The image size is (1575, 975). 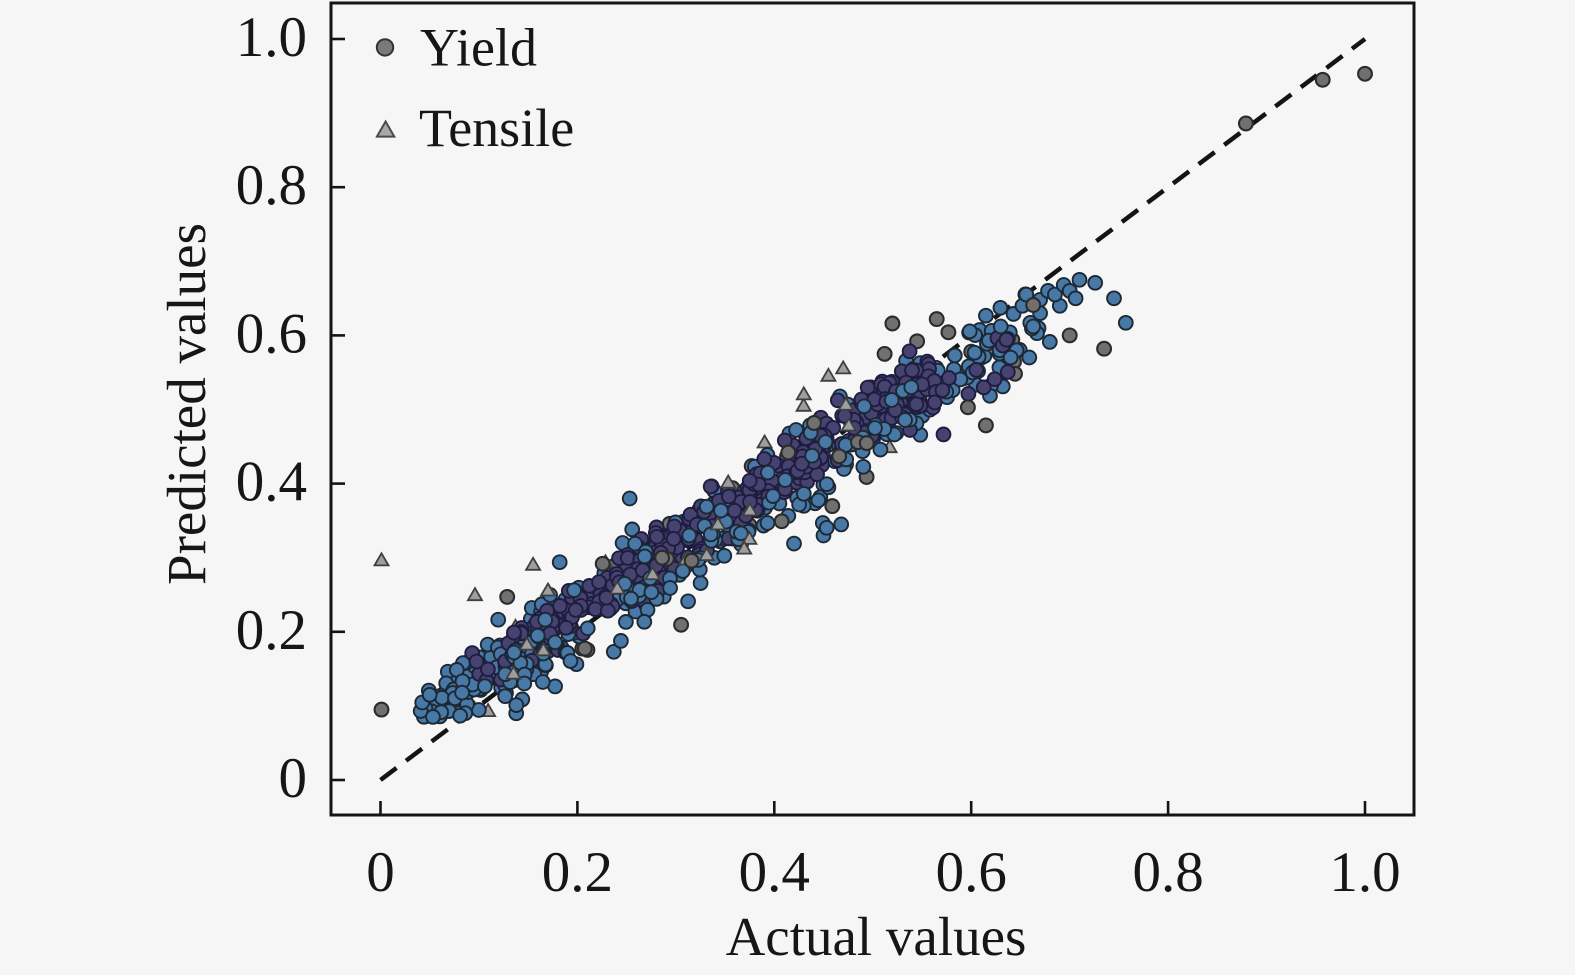 What do you see at coordinates (186, 404) in the screenshot?
I see `svg-text: Predicted values` at bounding box center [186, 404].